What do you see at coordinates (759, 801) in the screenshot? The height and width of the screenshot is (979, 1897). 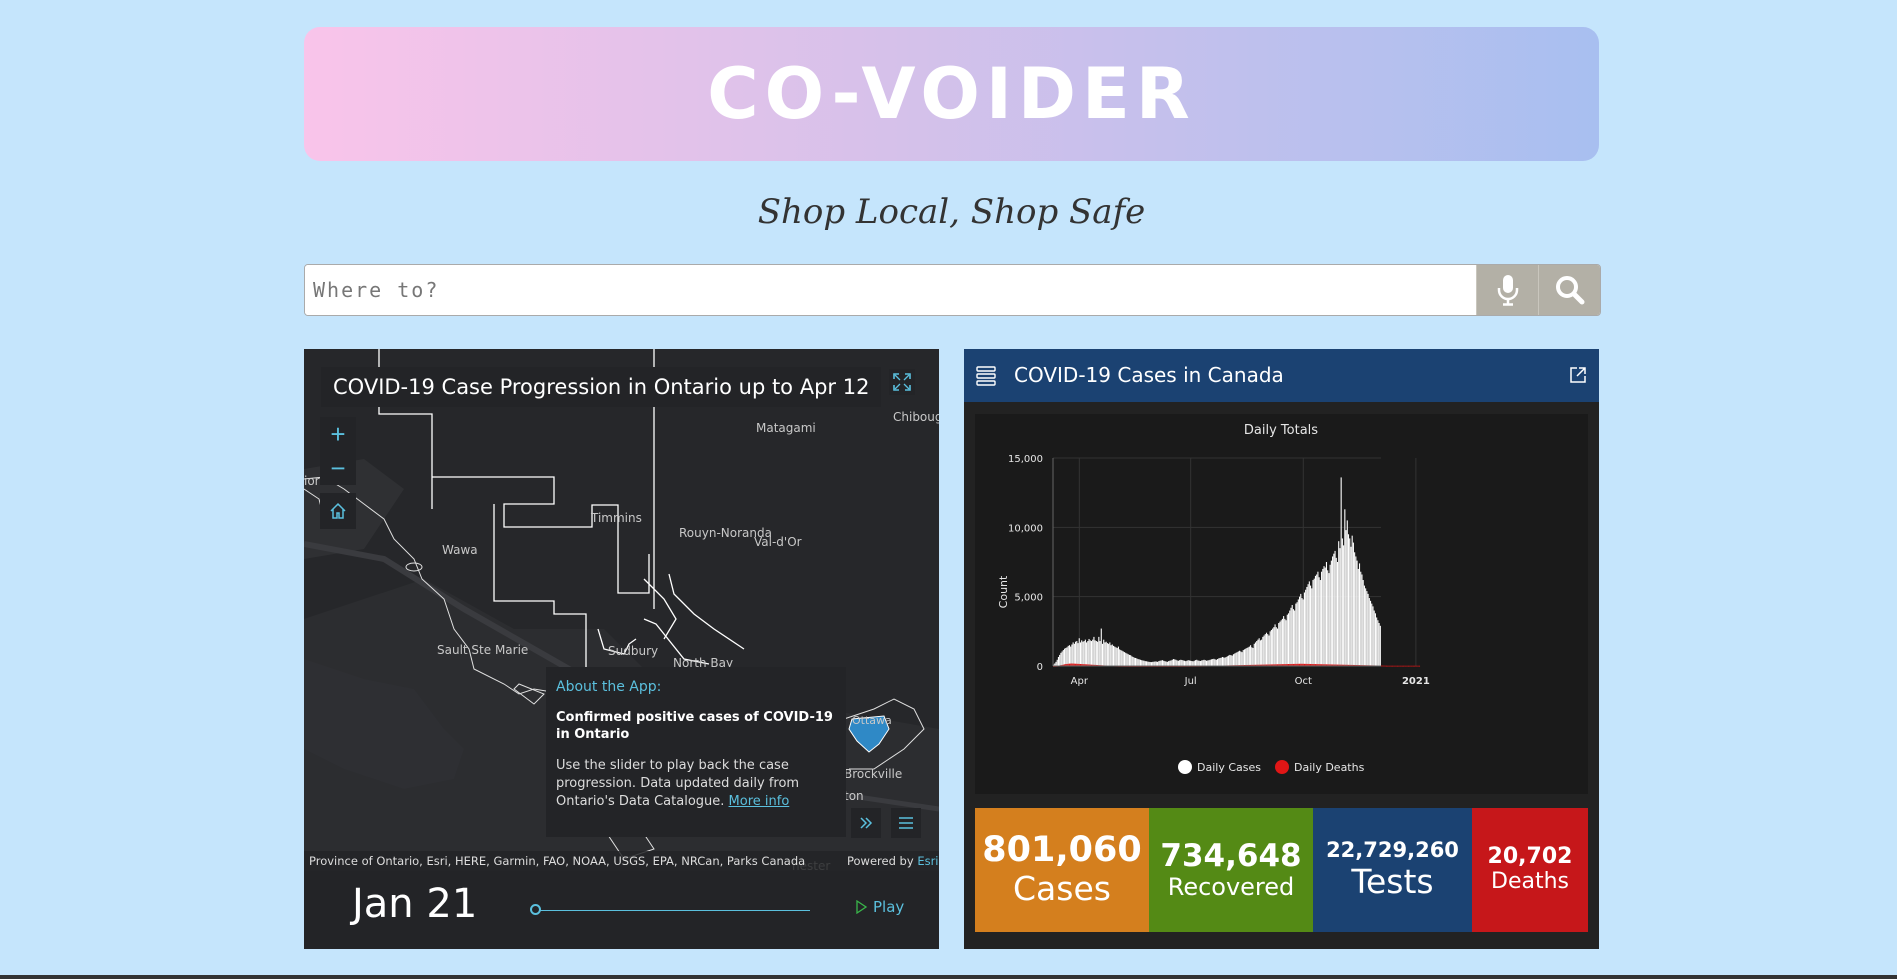 I see `more-info-link: More info` at bounding box center [759, 801].